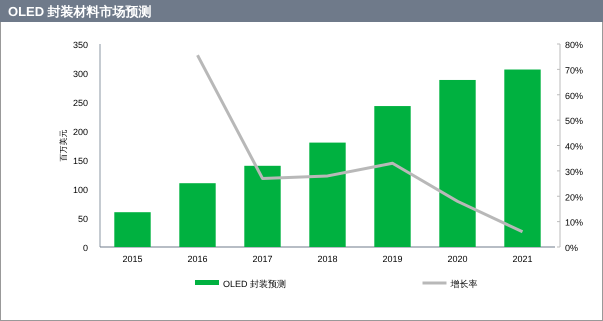  Describe the element at coordinates (522, 259) in the screenshot. I see `x-tick-label: 2021` at that location.